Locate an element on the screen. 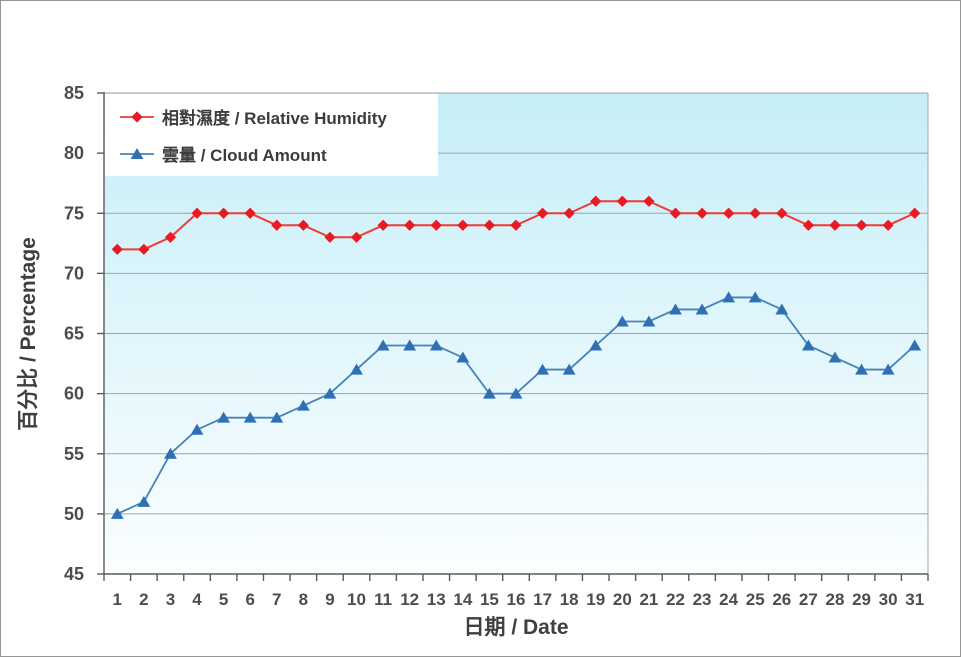 This screenshot has width=961, height=657. x-tick-label: 2 is located at coordinates (143, 599).